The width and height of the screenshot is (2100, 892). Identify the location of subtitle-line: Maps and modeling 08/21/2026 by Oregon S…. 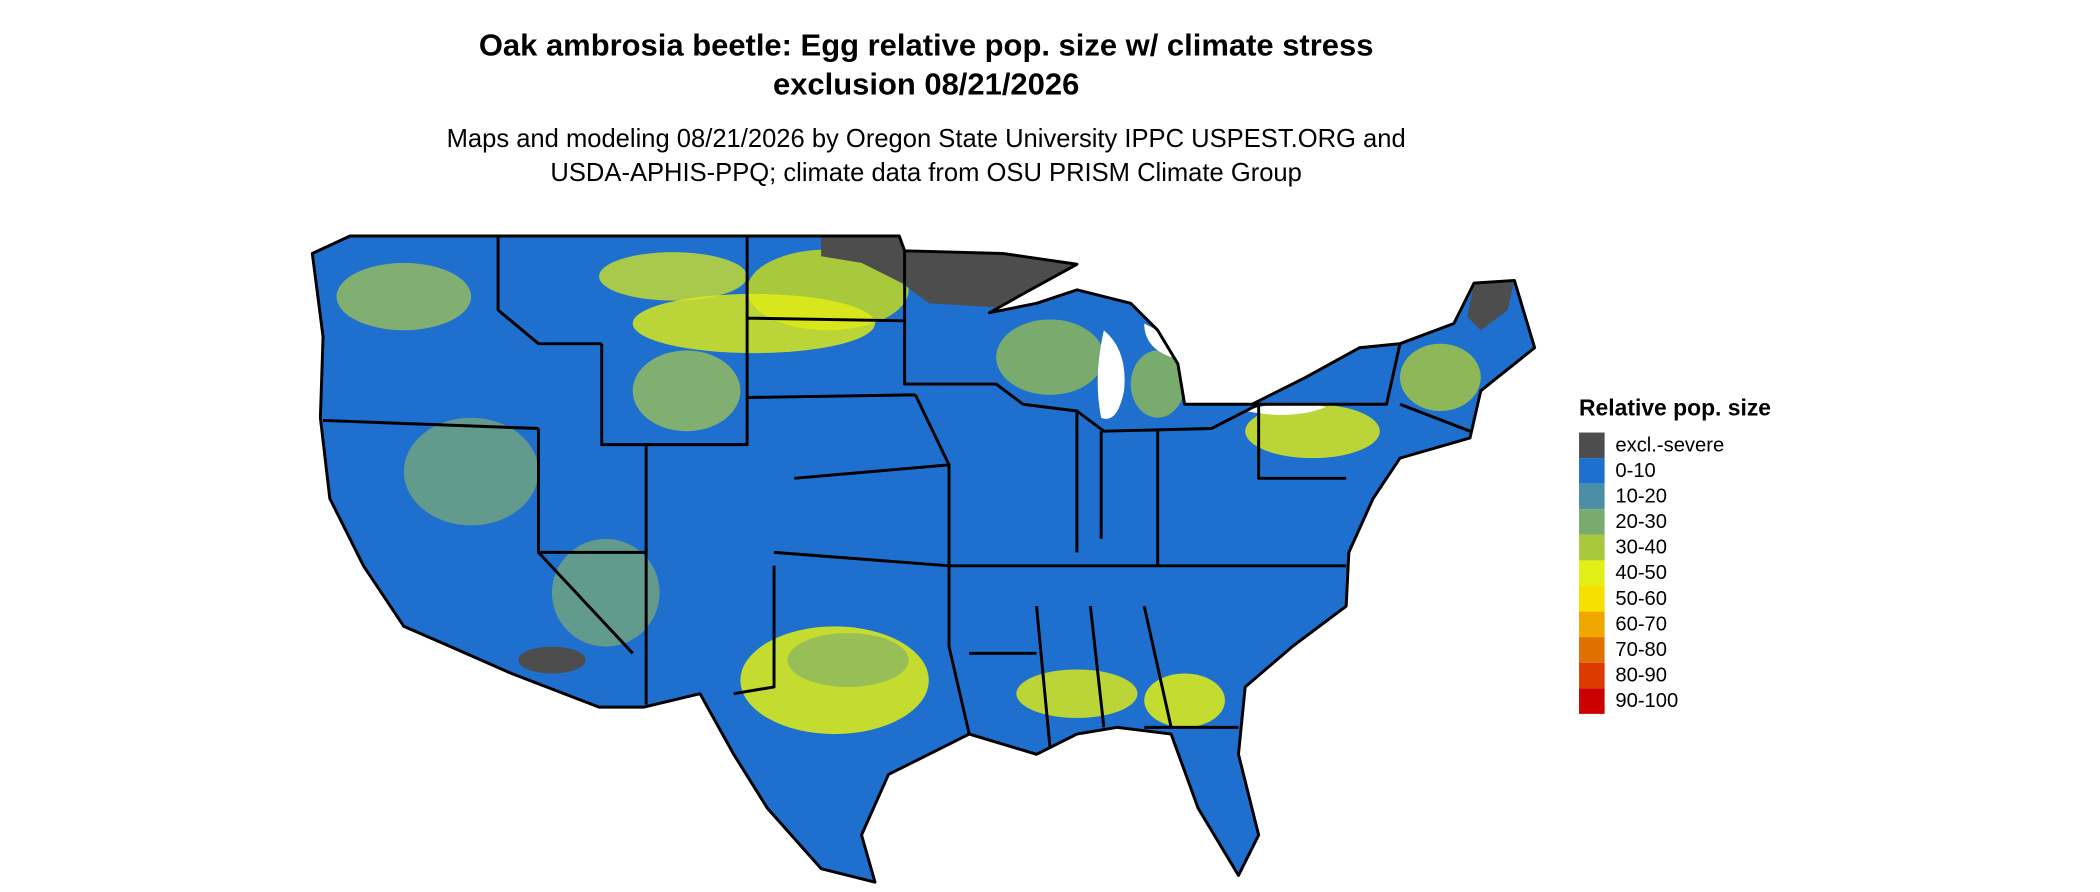
(926, 139).